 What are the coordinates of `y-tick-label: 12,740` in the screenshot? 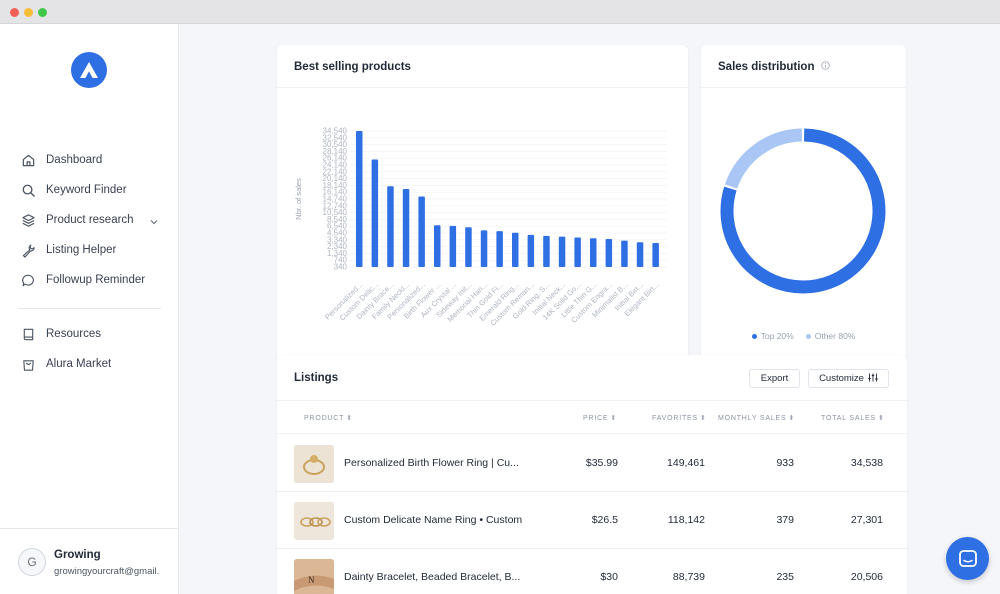 It's located at (335, 205).